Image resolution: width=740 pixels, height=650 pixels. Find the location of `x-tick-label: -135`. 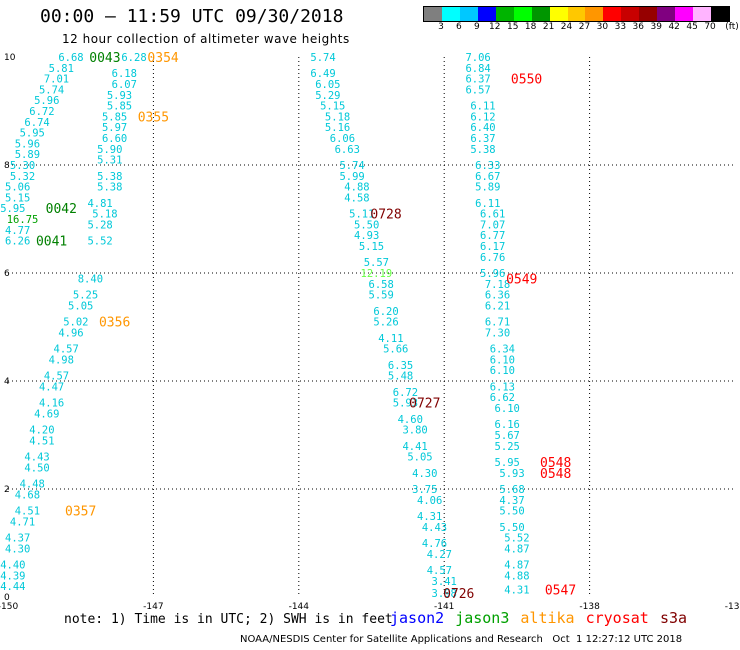

x-tick-label: -135 is located at coordinates (732, 607).